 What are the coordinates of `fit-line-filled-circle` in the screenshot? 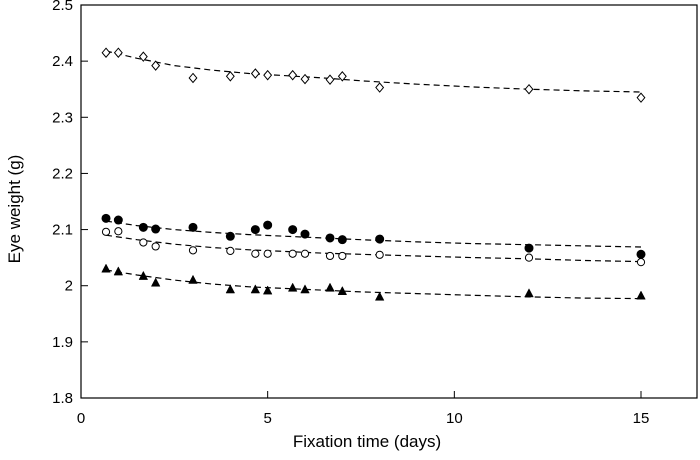 It's located at (373, 234).